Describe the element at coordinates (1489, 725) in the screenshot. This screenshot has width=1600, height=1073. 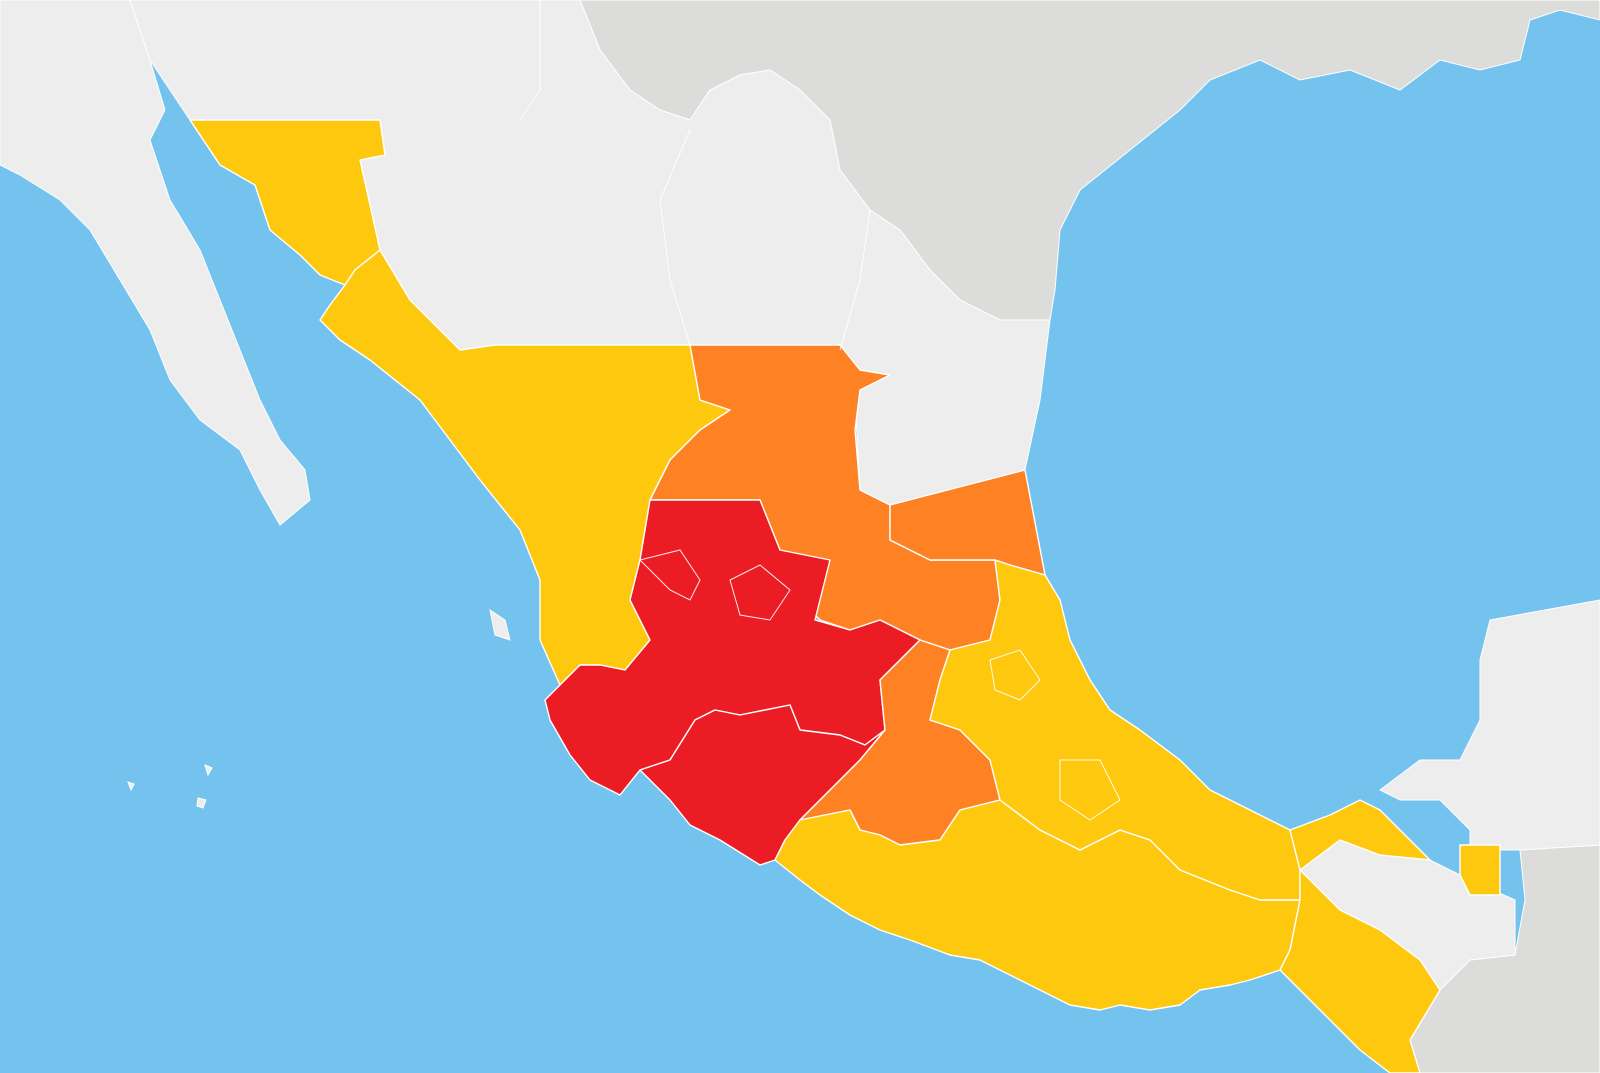
I see `yucatan-peninsula` at that location.